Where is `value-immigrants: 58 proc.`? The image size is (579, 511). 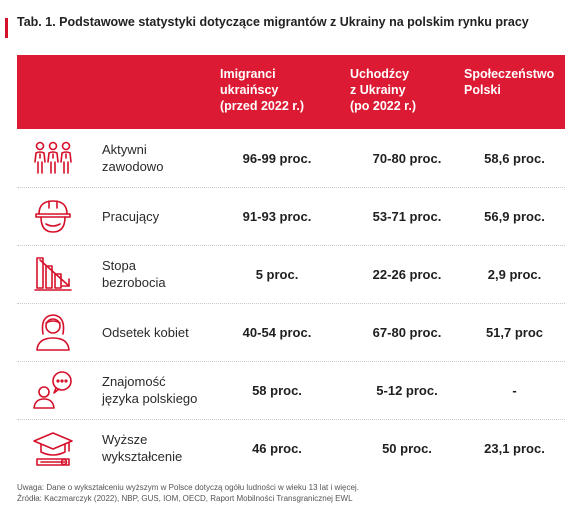
value-immigrants: 58 proc. is located at coordinates (277, 390).